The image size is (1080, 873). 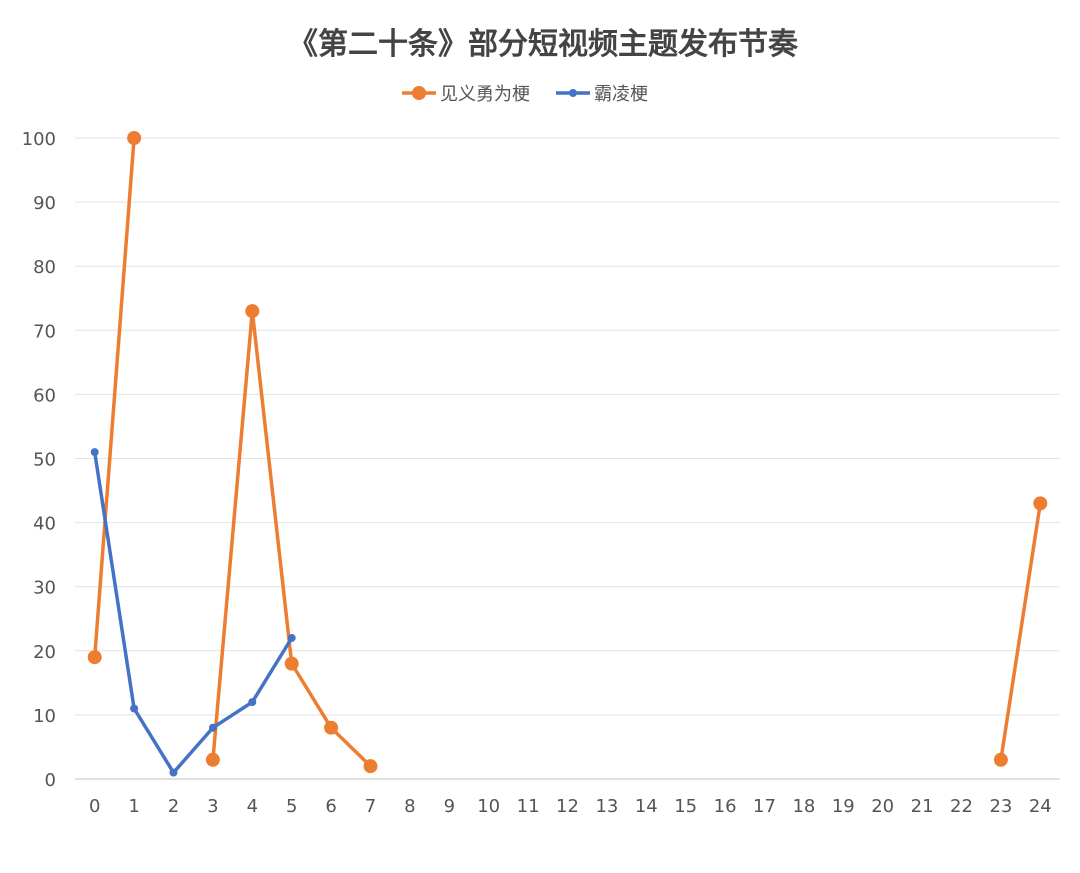 I want to click on legend-label: 霸凌梗, so click(x=621, y=94).